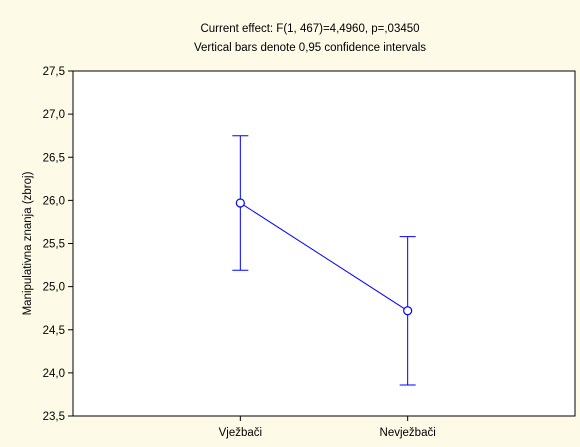 The width and height of the screenshot is (580, 447). Describe the element at coordinates (327, 427) in the screenshot. I see `x-axis-ticks: Vježbači Nevježbači` at that location.